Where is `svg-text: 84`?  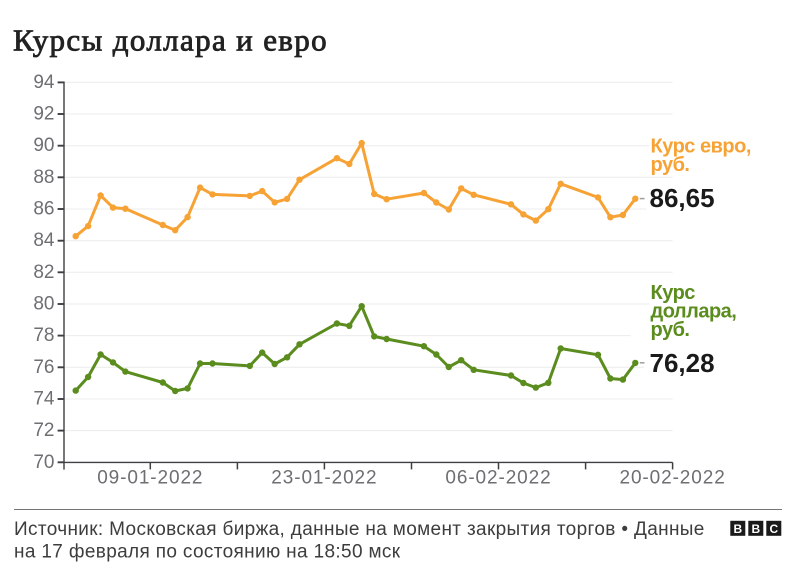 svg-text: 84 is located at coordinates (44, 240).